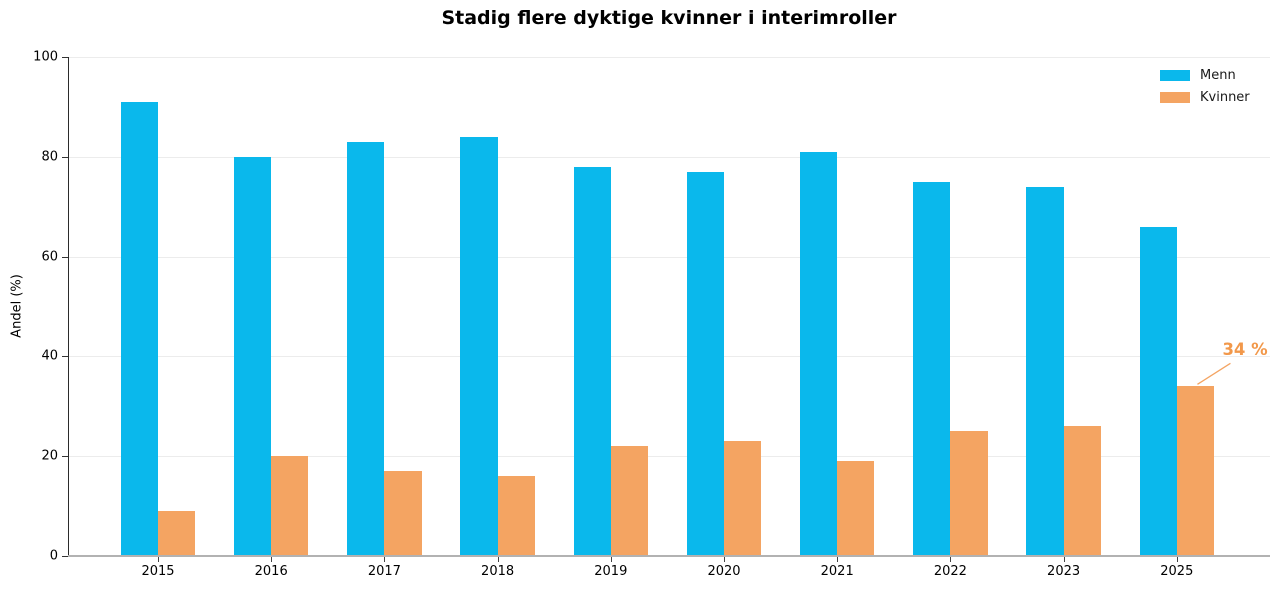  Describe the element at coordinates (1082, 491) in the screenshot. I see `bar-kvinner-2023` at that location.